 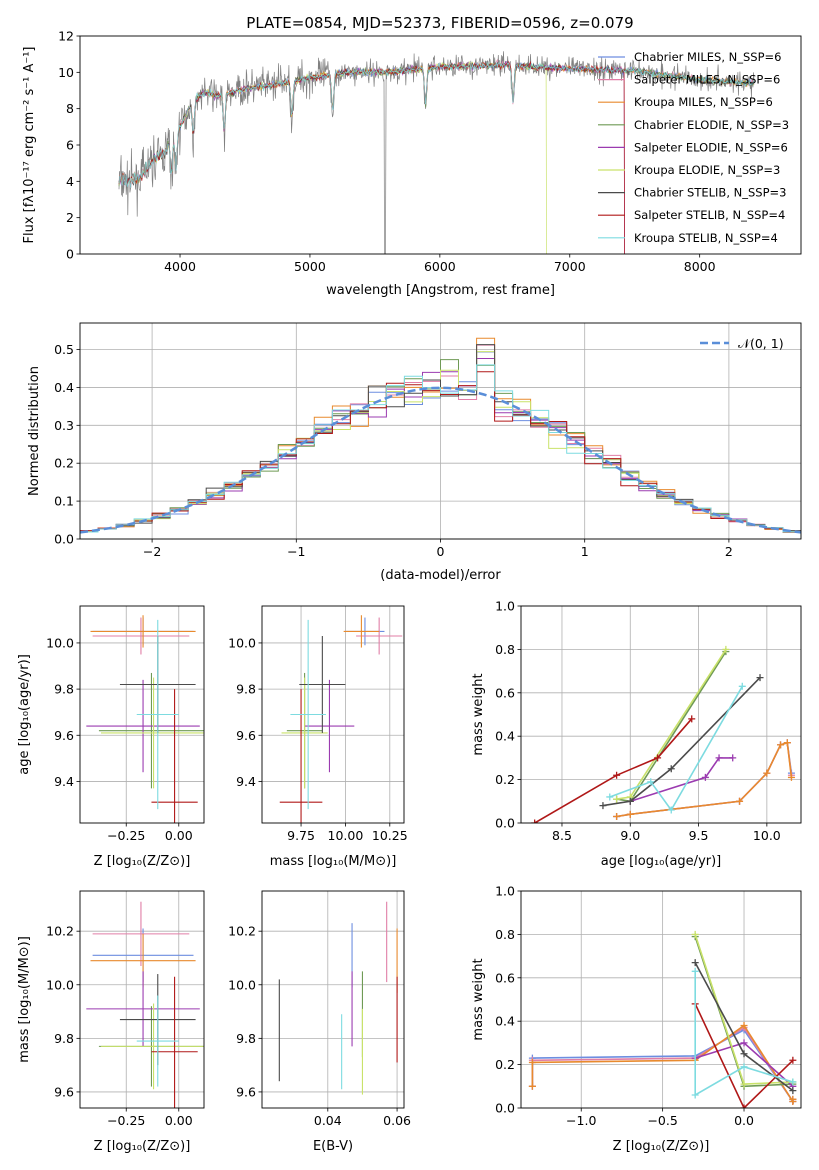 I want to click on x-tick-label: 0.06, so click(x=397, y=1120).